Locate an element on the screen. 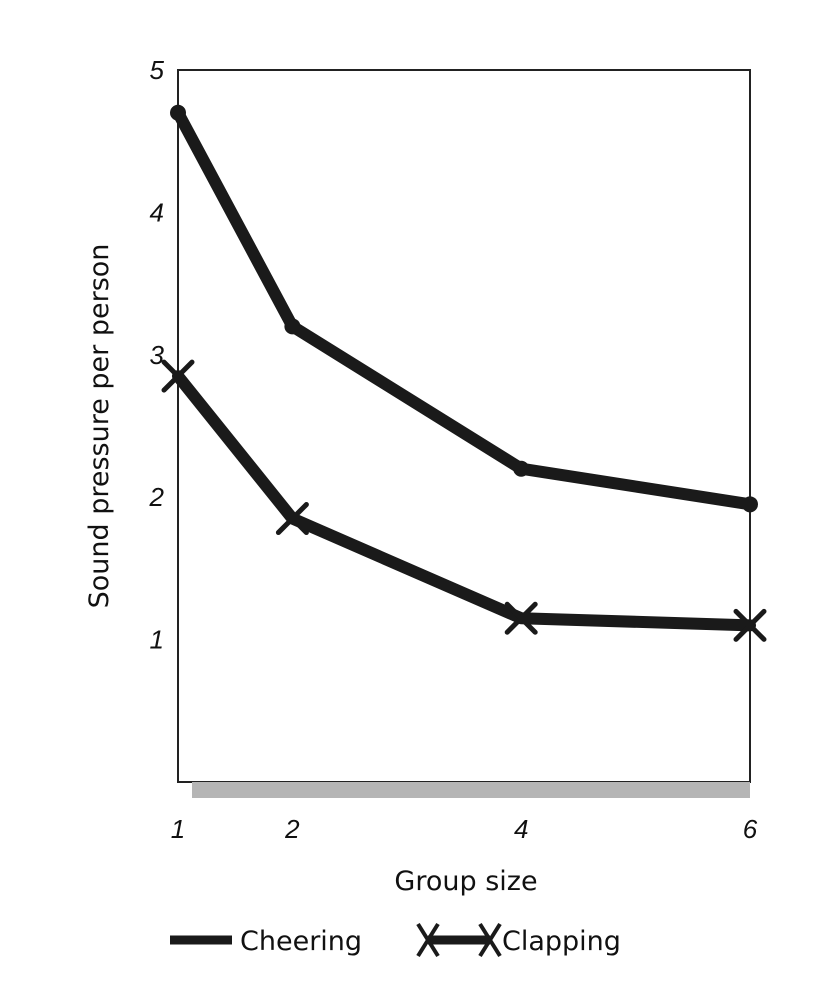 Image resolution: width=840 pixels, height=994 pixels. legend-label-clapping: Clapping is located at coordinates (561, 941).